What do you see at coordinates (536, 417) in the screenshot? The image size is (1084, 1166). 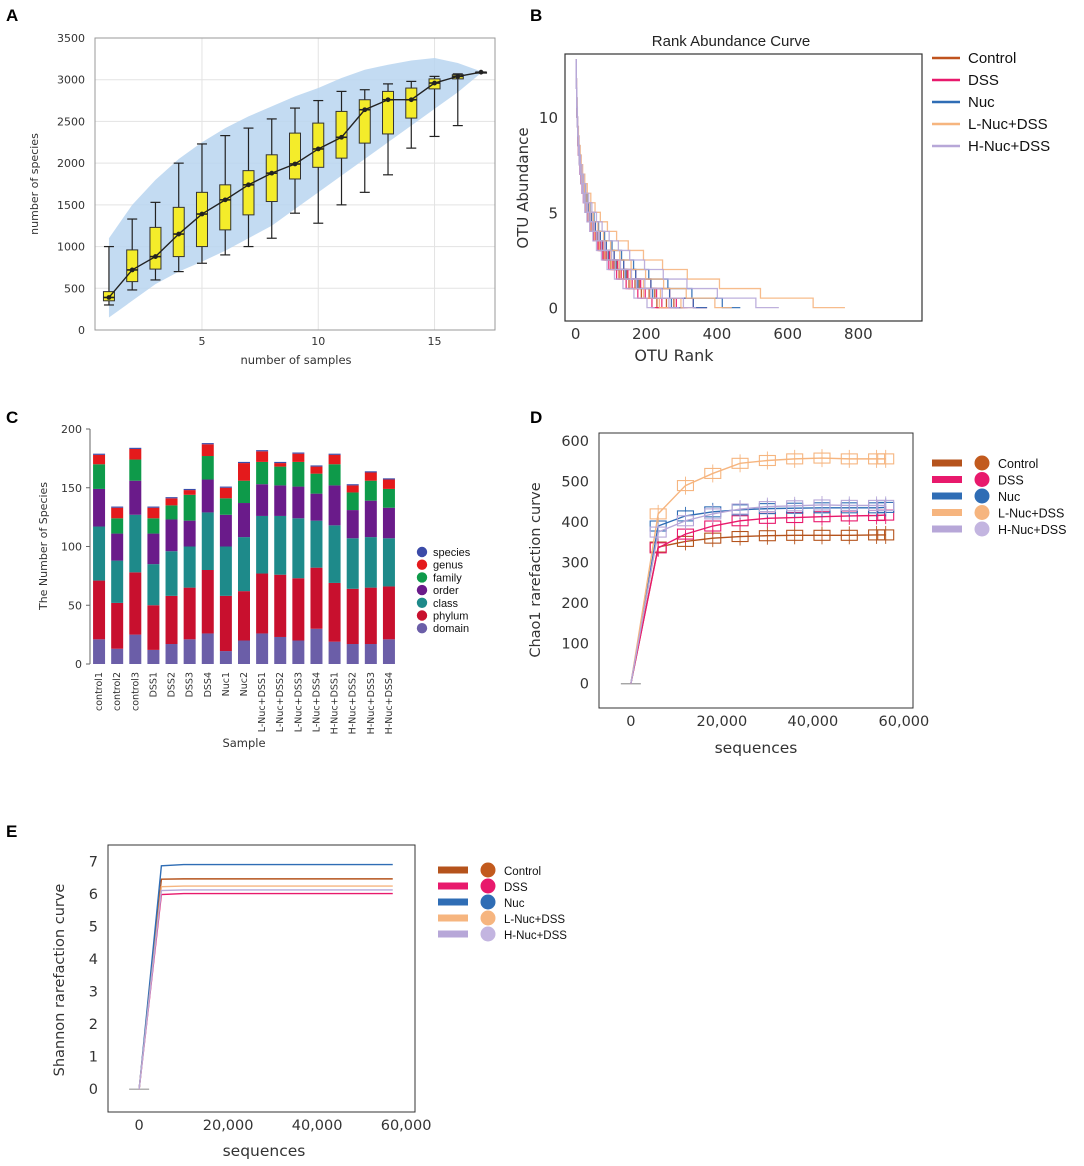 I see `panel-label-d: D` at bounding box center [536, 417].